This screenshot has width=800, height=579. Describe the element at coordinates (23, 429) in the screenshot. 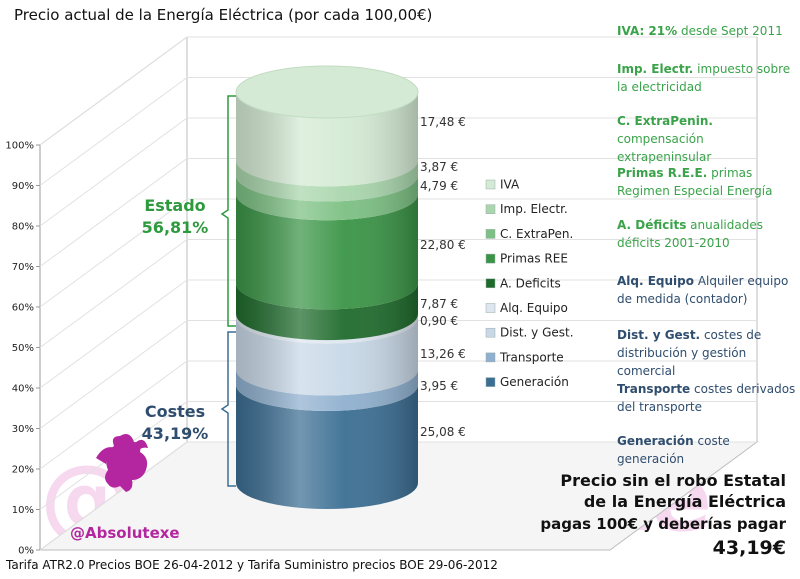

I see `y-tick-label: 30%` at that location.